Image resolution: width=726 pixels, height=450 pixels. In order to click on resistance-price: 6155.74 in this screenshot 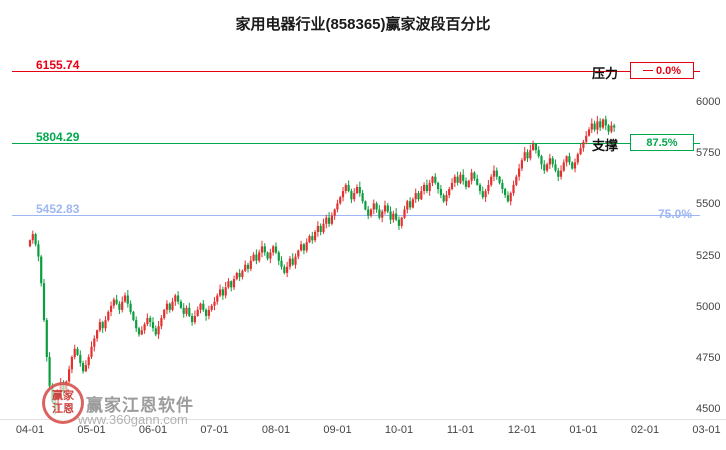, I will do `click(58, 65)`.